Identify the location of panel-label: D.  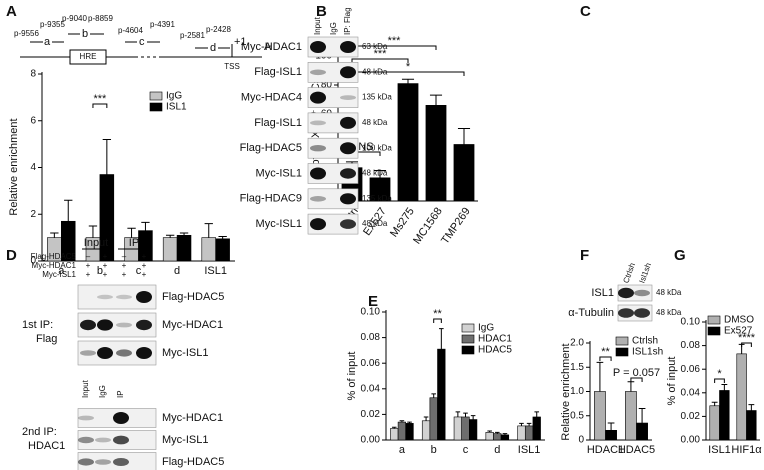
(11, 255).